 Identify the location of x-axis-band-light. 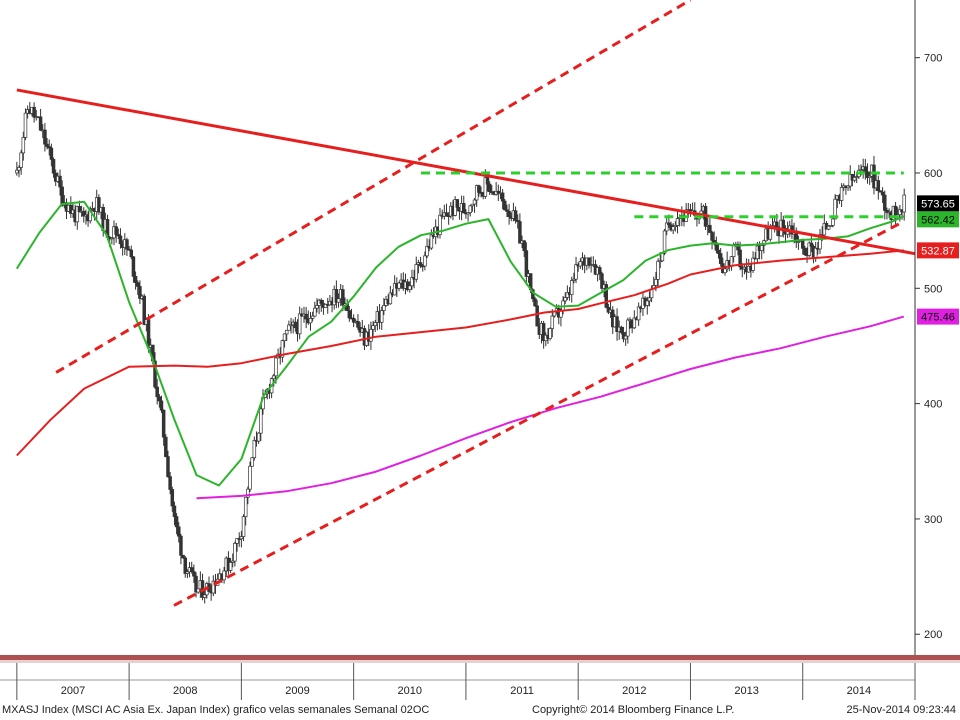
(480, 661).